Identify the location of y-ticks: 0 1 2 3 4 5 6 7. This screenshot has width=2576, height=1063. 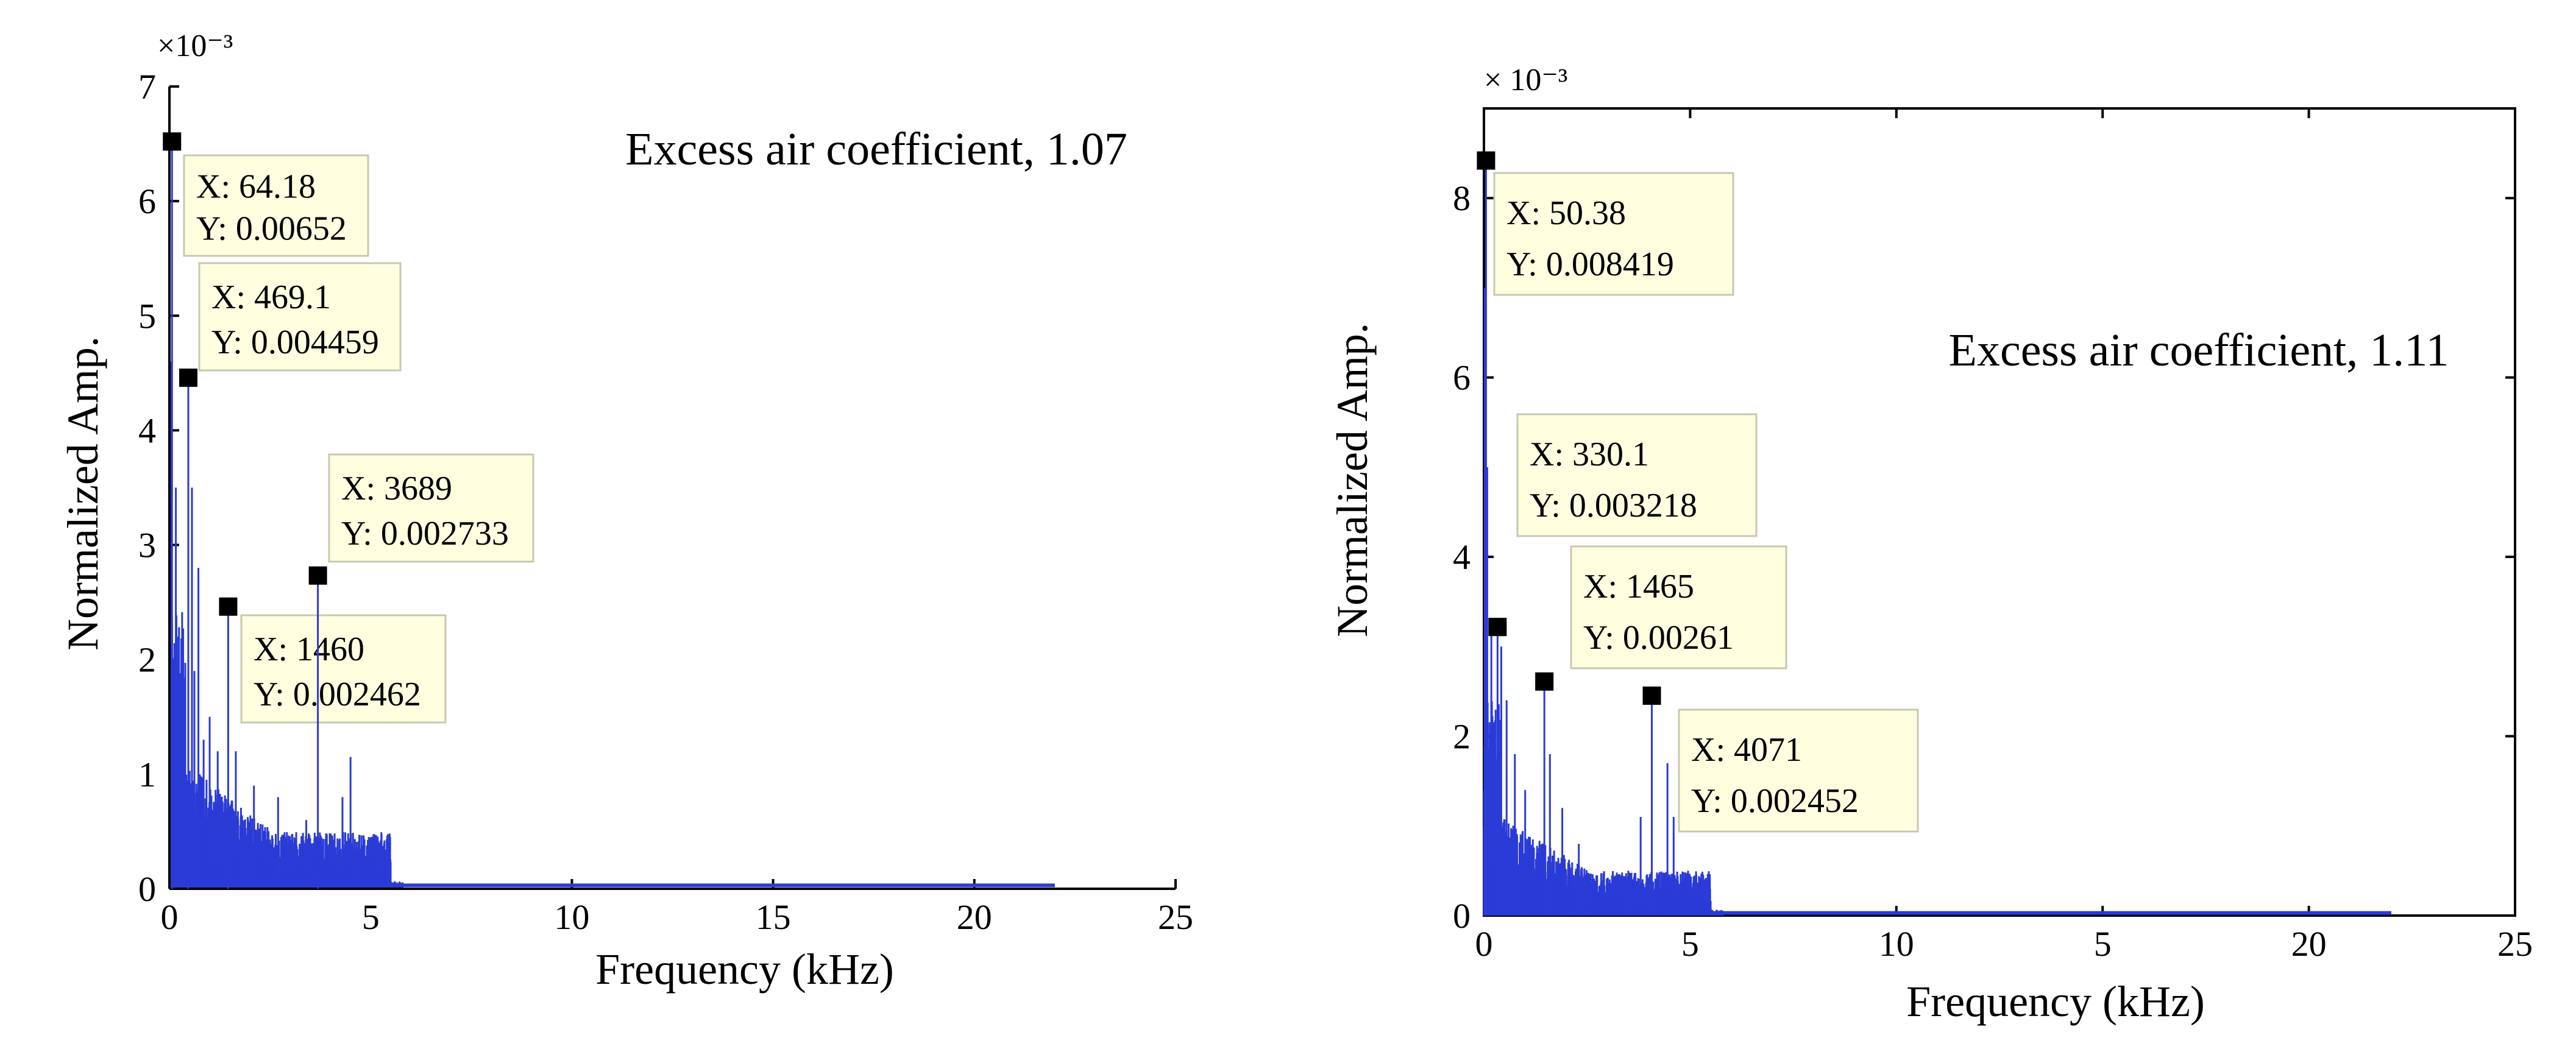
(159, 488).